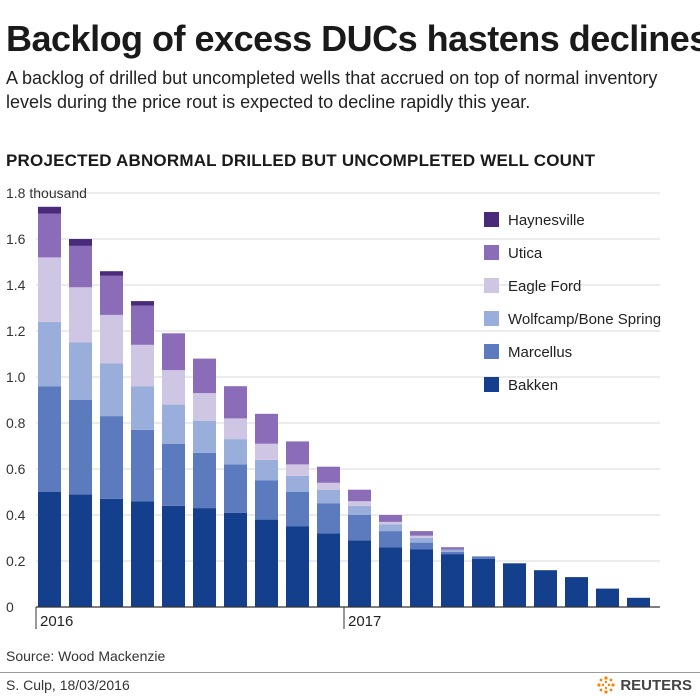 The width and height of the screenshot is (700, 696). I want to click on y-tick-label: 1.2, so click(16, 331).